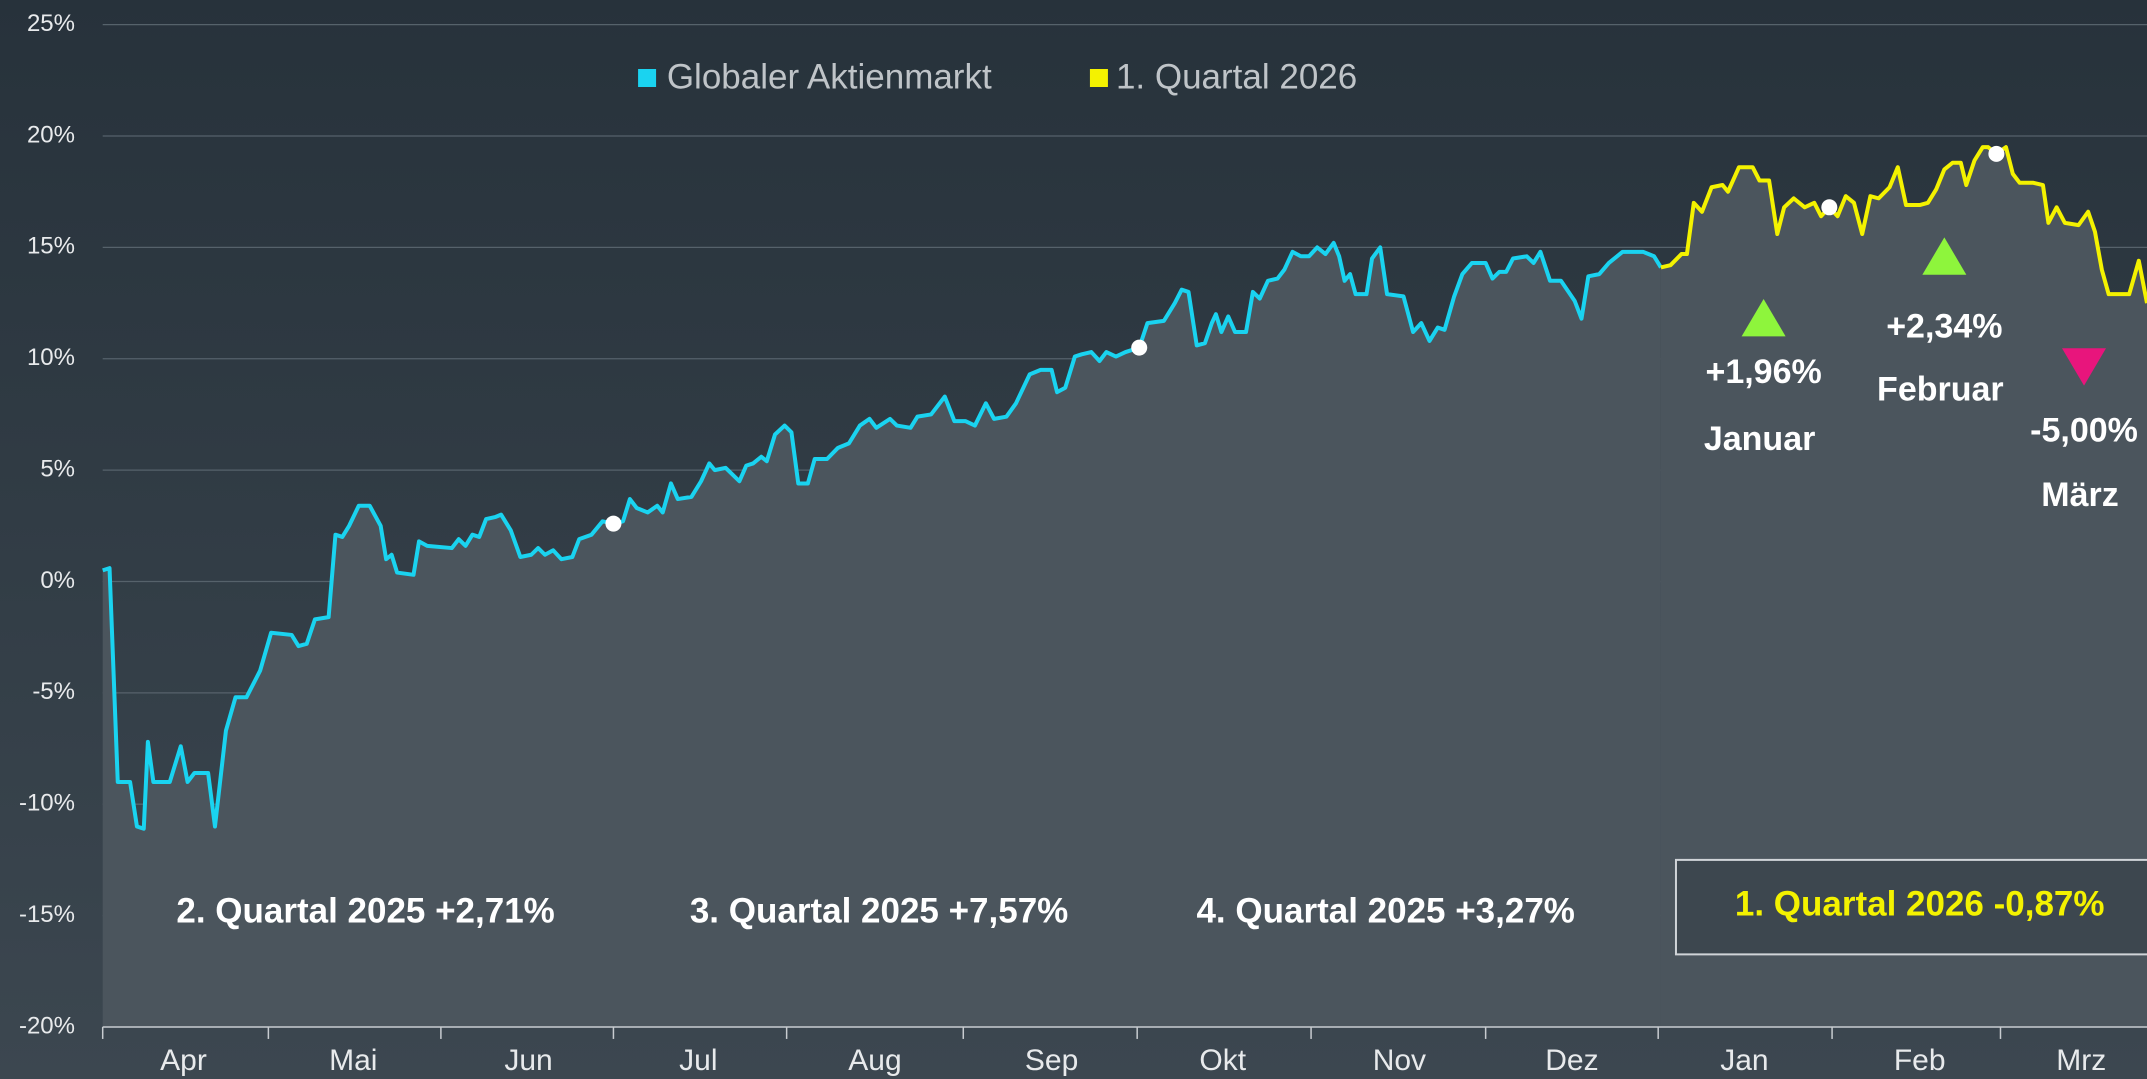 The image size is (2147, 1079). Describe the element at coordinates (1940, 390) in the screenshot. I see `month-name: Februar` at that location.